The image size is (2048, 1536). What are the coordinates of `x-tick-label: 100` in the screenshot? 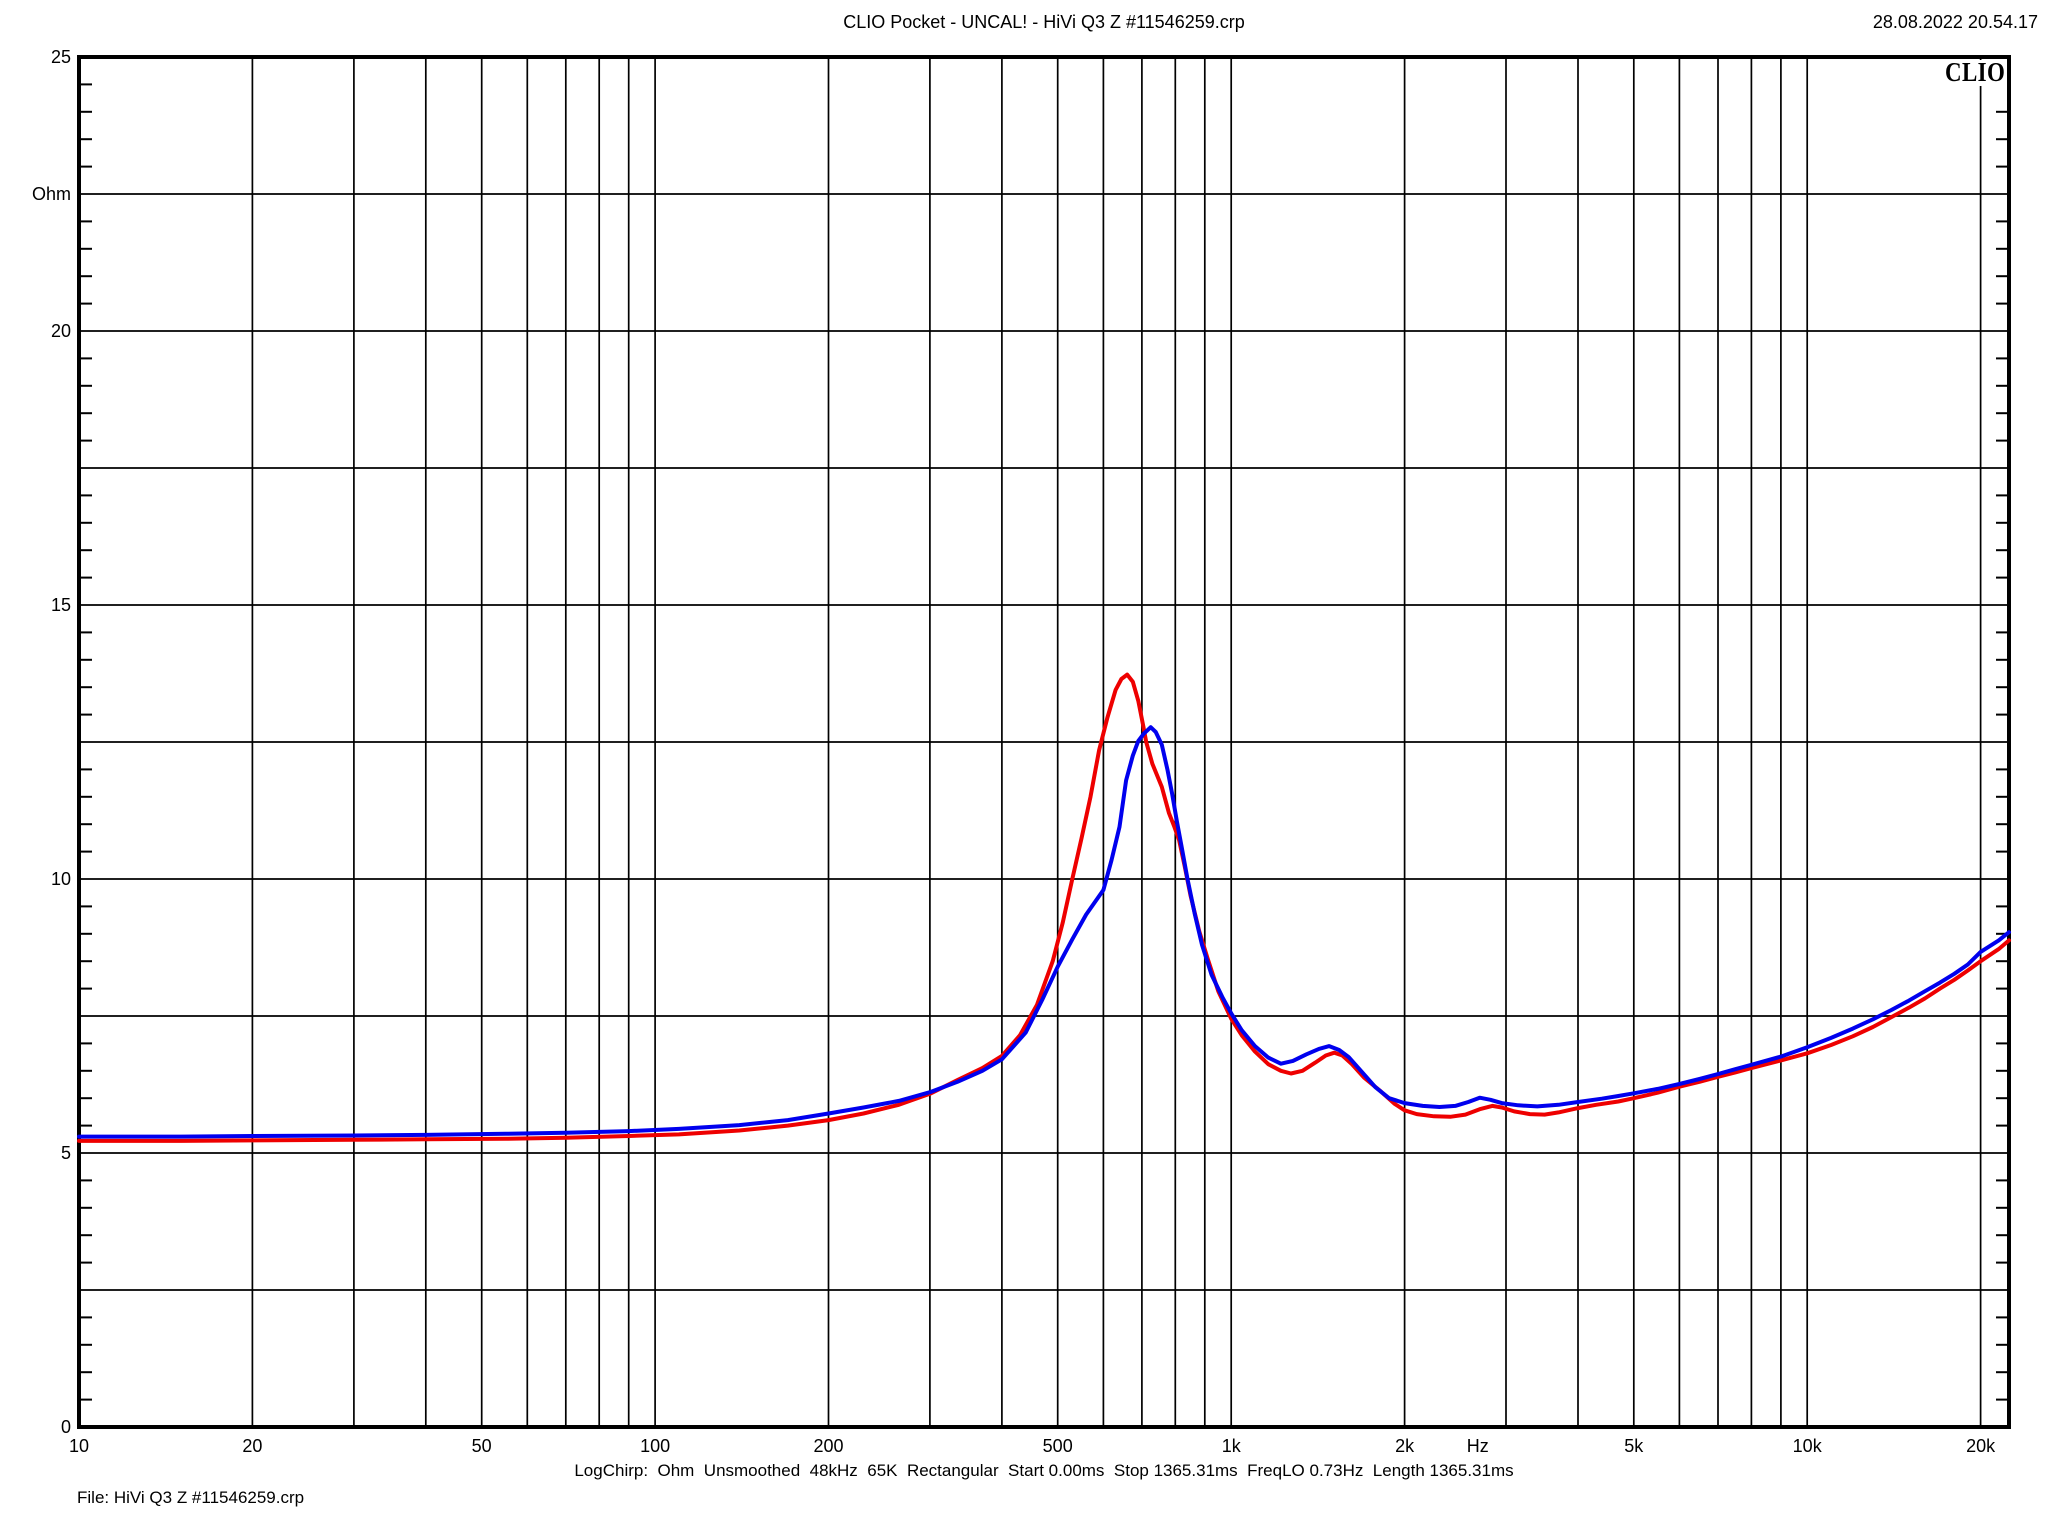 It's located at (655, 1446).